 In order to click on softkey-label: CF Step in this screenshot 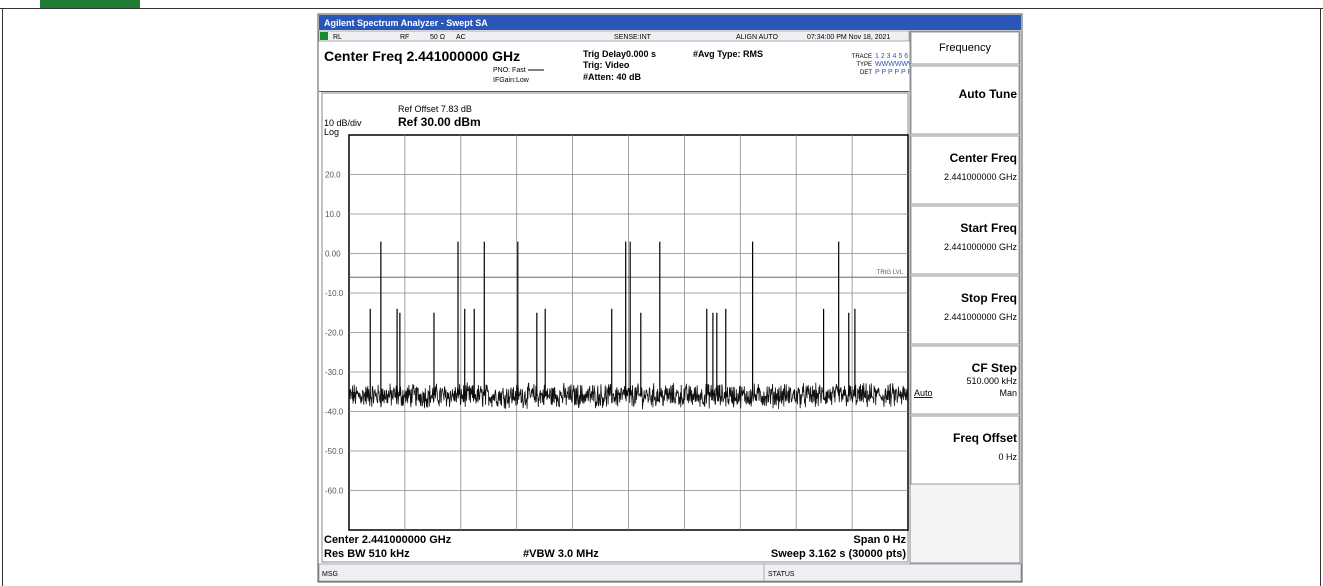, I will do `click(994, 368)`.